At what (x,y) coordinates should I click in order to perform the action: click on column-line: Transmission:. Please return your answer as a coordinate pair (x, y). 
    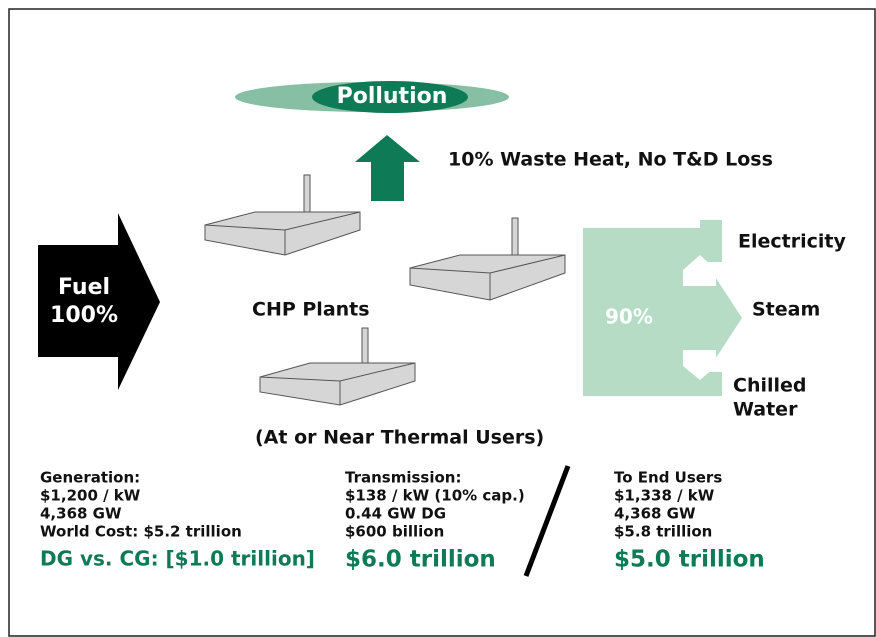
    Looking at the image, I should click on (403, 478).